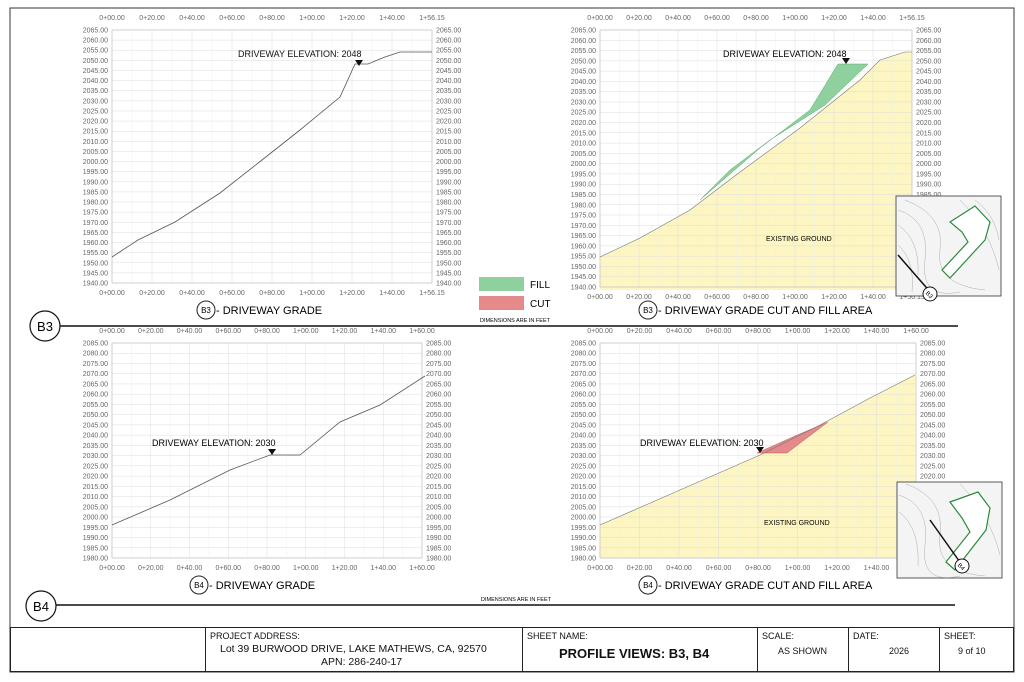  I want to click on section-label: B3, so click(45, 326).